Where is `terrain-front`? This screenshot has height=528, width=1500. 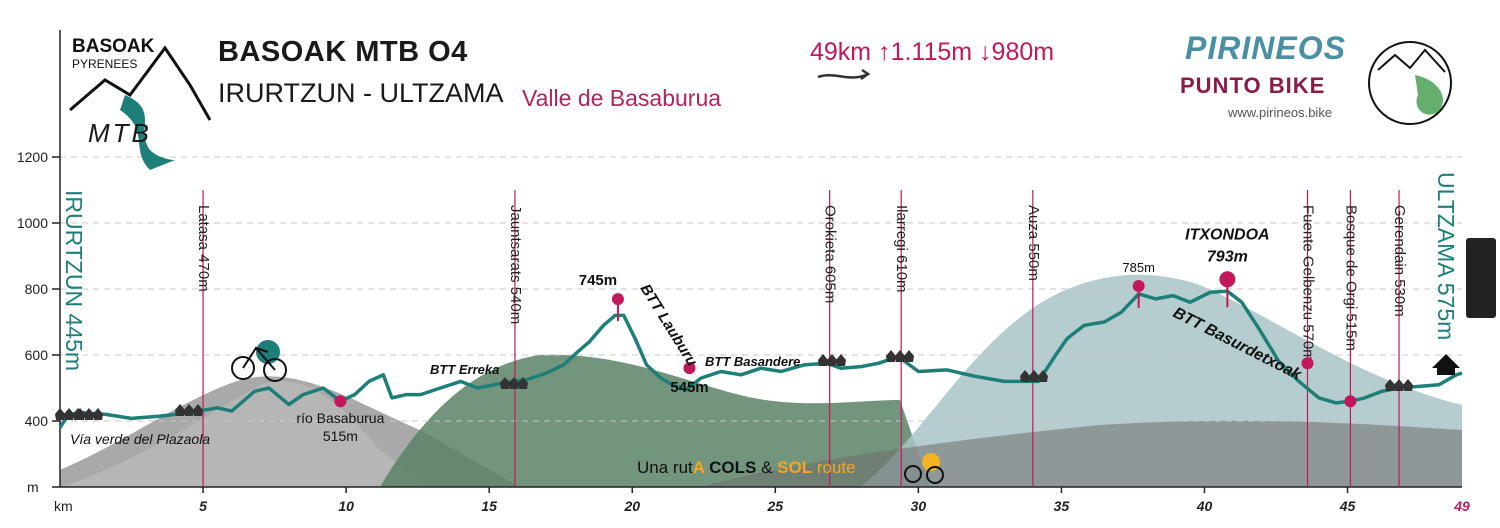 terrain-front is located at coordinates (1081, 453).